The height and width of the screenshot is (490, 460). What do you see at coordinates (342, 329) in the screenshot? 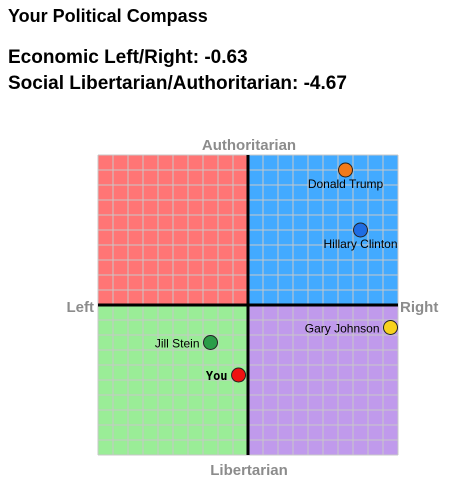
I see `point-label-gary-johnson: Gary Johnson` at bounding box center [342, 329].